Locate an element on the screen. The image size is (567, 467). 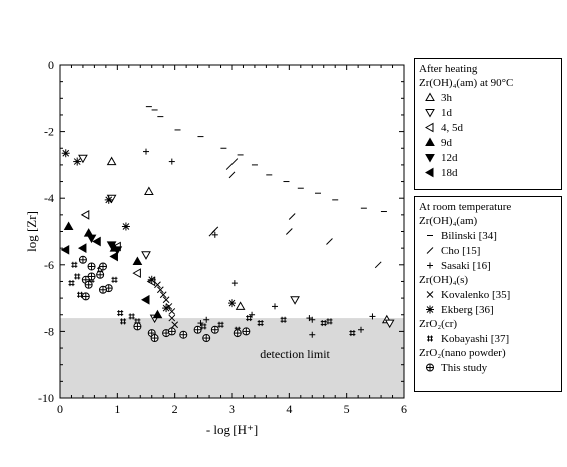
legend-label: Kovalenko [35] is located at coordinates (476, 294).